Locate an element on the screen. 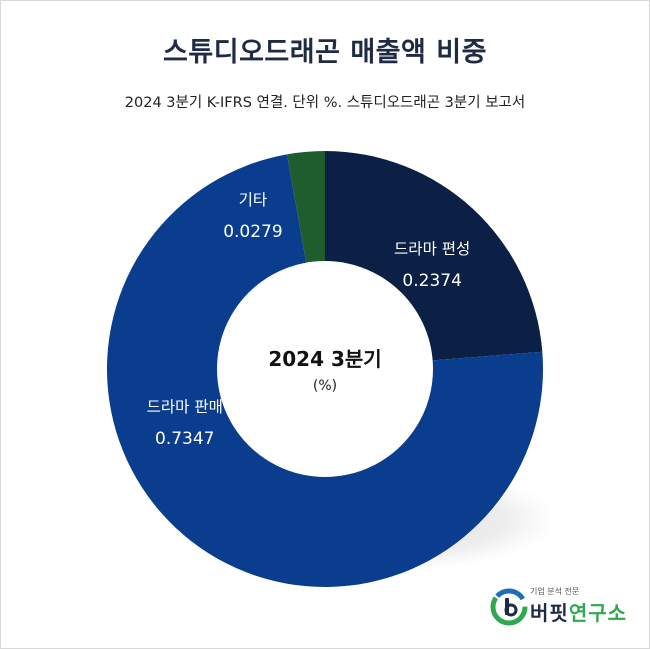 This screenshot has height=649, width=650. slice-label-2: 드라마 판매 is located at coordinates (185, 407).